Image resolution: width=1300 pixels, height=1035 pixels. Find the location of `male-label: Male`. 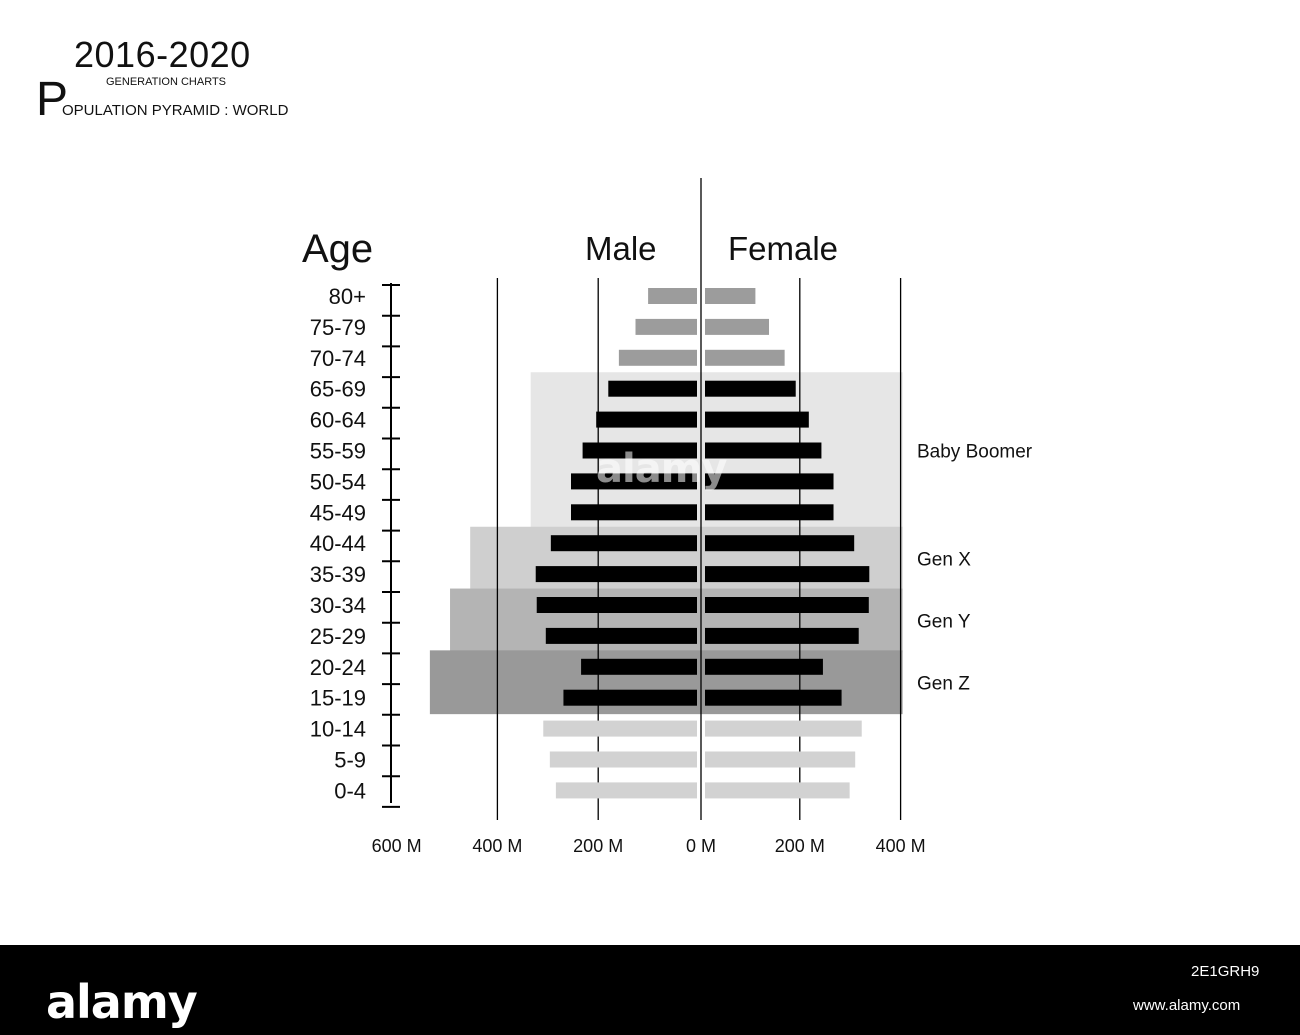

male-label: Male is located at coordinates (621, 248).